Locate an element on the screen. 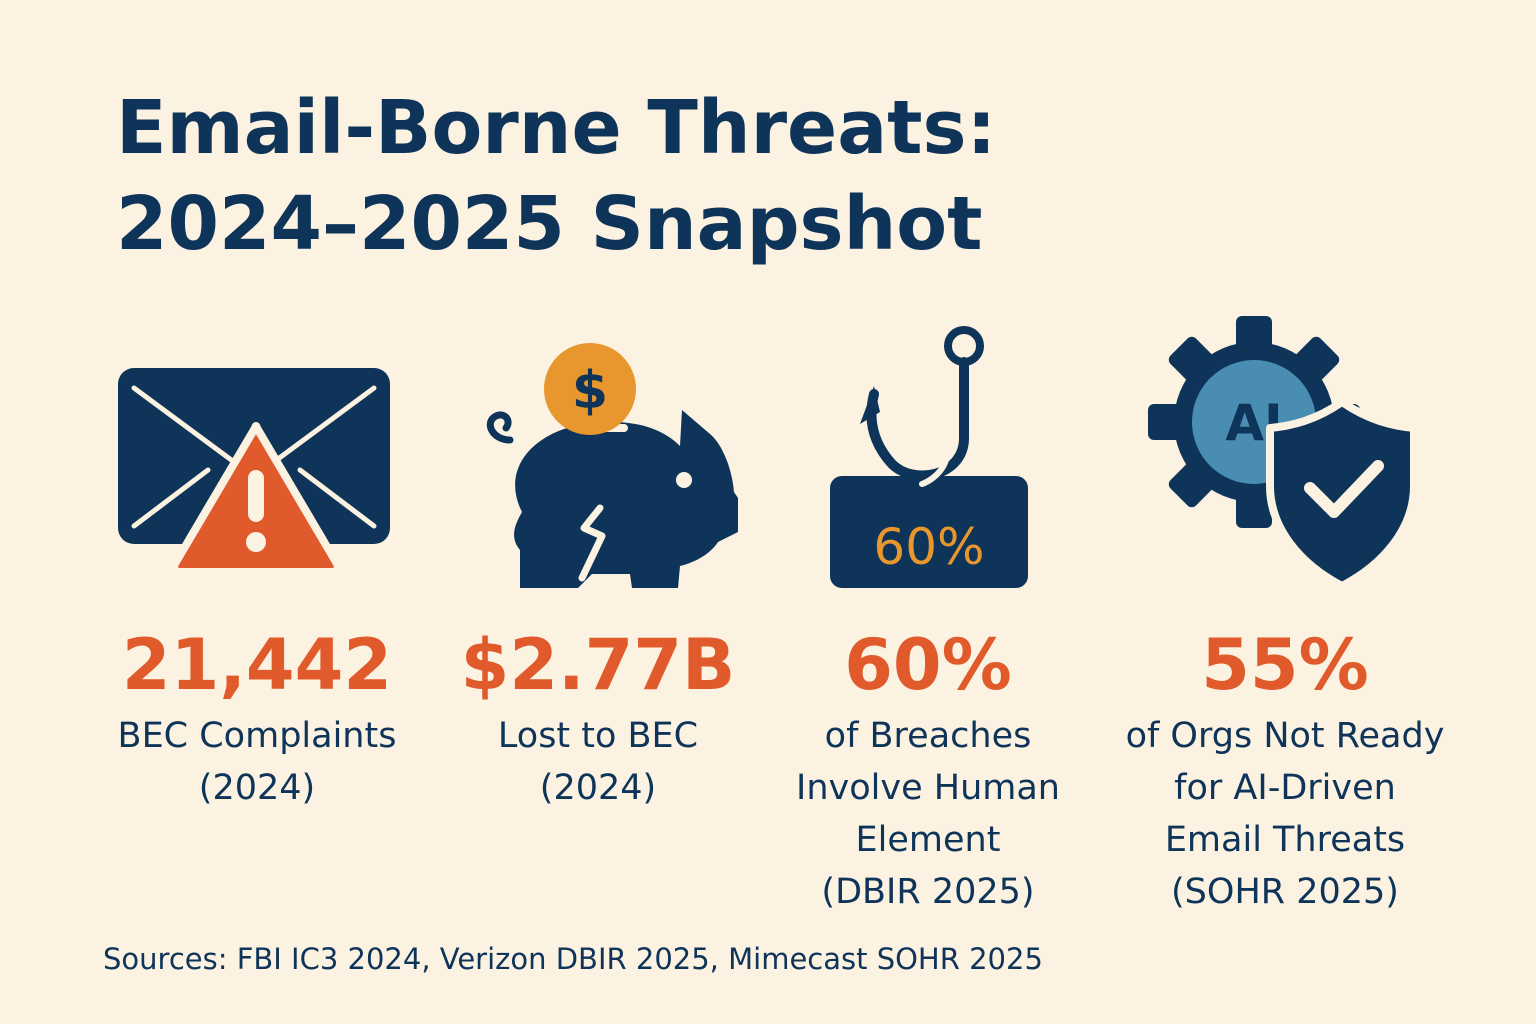 This screenshot has width=1536, height=1024. stat-bec-complaints: 21,442 BEC Complaints (2024) is located at coordinates (257, 717).